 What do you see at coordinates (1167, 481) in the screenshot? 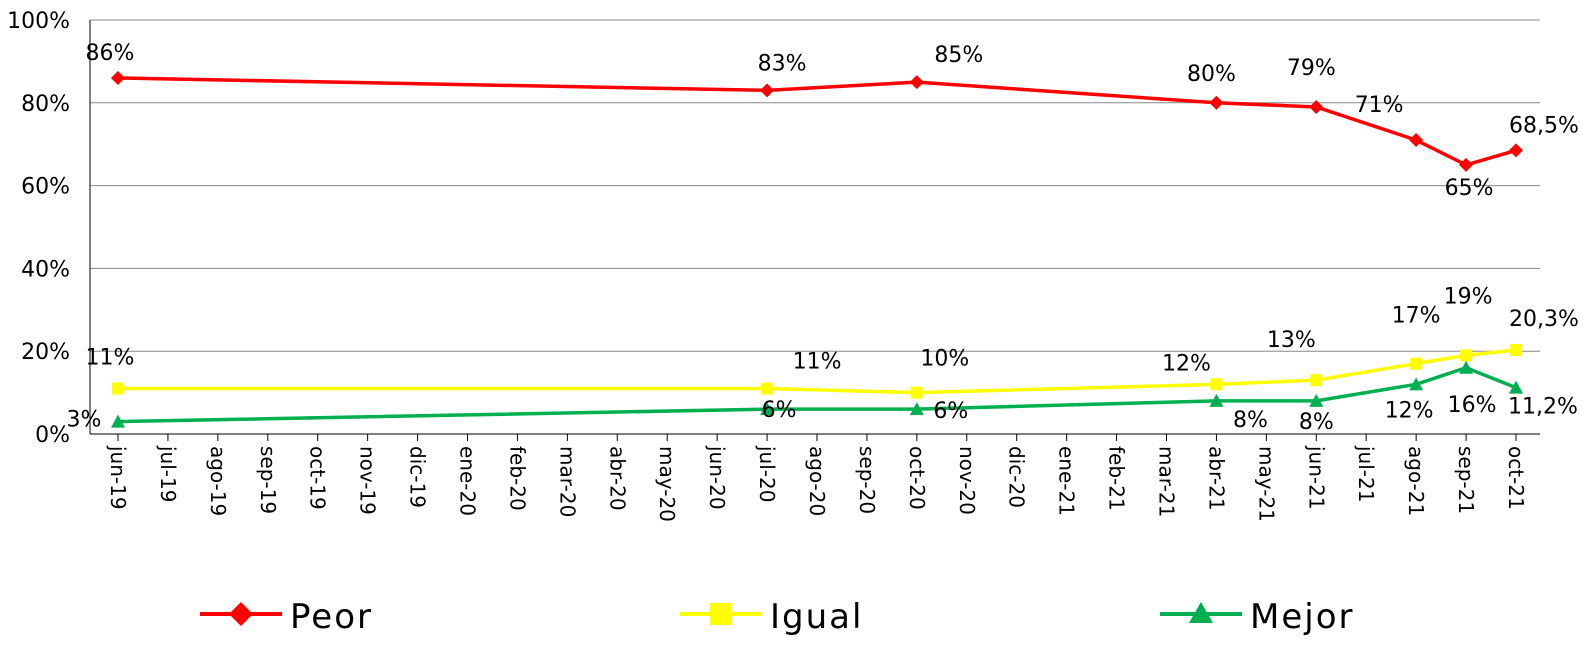
I see `x-tick-label: mar-21` at bounding box center [1167, 481].